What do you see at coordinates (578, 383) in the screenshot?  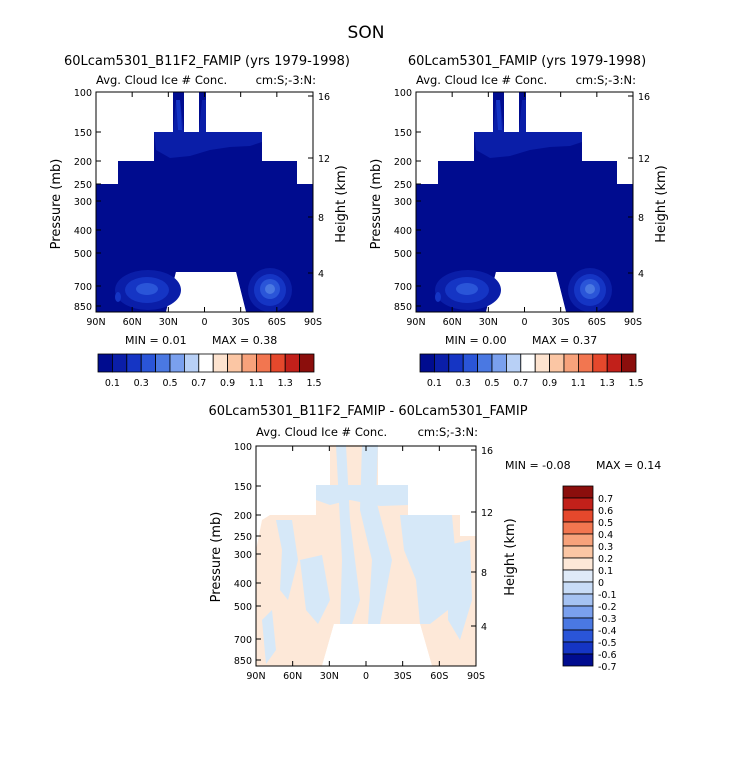 I see `panel-2-colorbar-label: 1.1` at bounding box center [578, 383].